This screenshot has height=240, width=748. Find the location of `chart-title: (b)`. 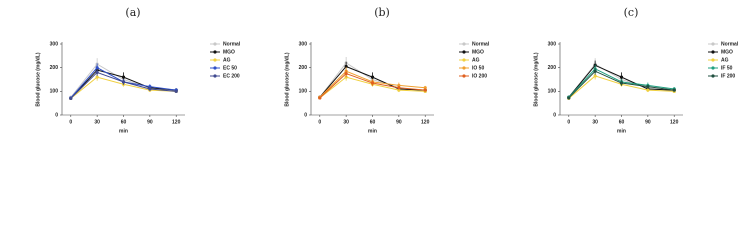

chart-title: (b) is located at coordinates (382, 12).